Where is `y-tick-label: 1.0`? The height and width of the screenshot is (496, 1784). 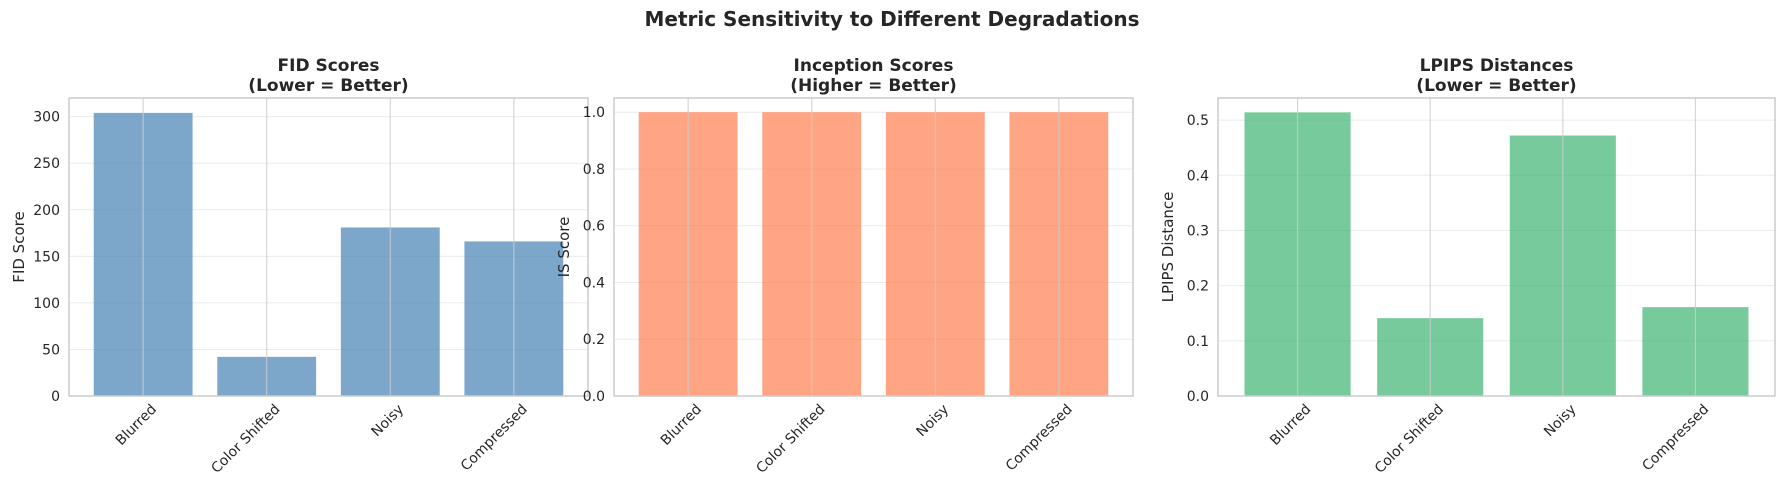 y-tick-label: 1.0 is located at coordinates (594, 113).